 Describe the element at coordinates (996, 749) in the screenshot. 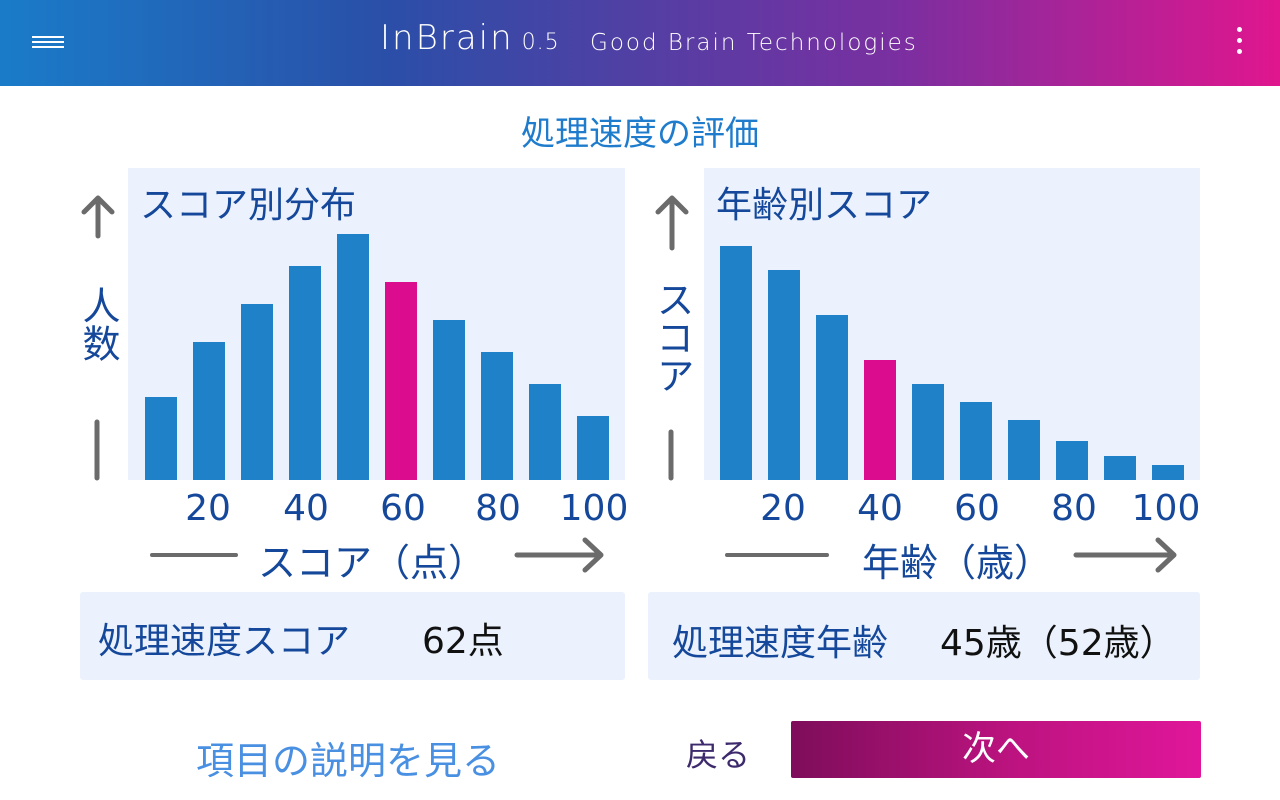

I see `next-button: 次へ` at that location.